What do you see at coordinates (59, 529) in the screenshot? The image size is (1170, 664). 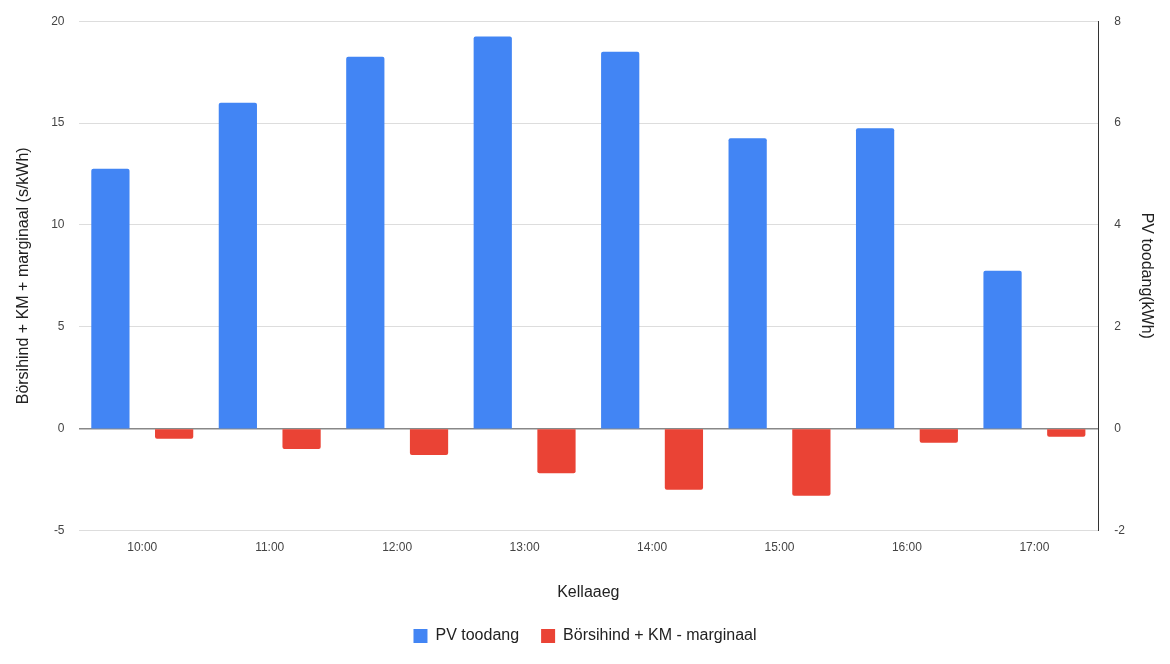 I see `y-tick-label: -5` at bounding box center [59, 529].